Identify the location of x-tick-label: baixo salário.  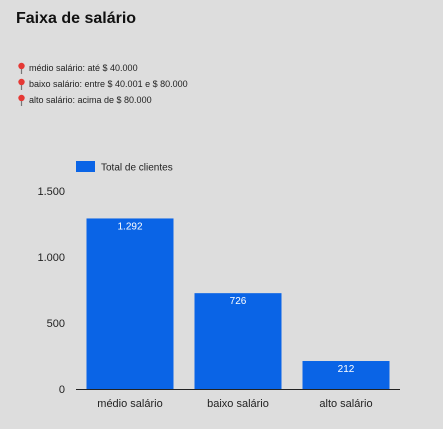
(238, 404).